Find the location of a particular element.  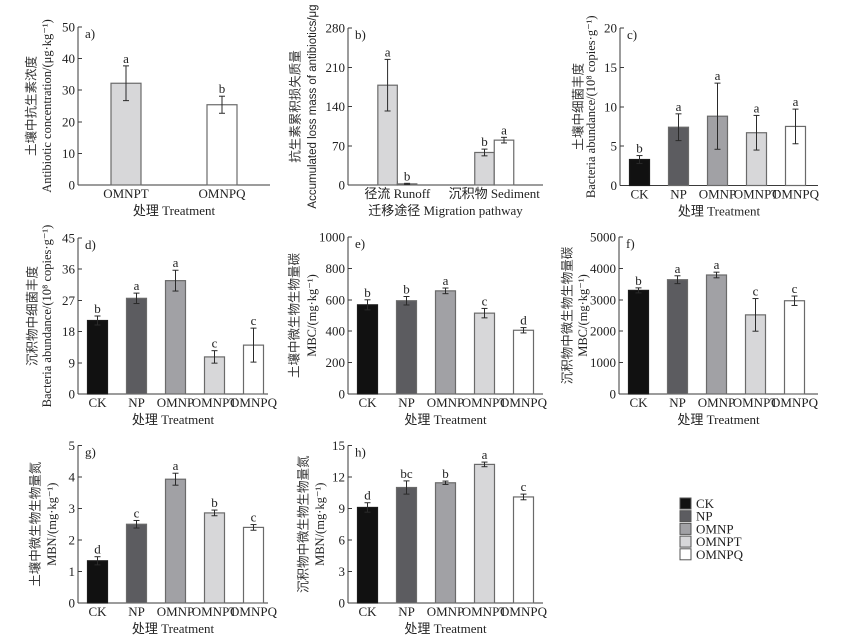

y-tick-label: 36 is located at coordinates (69, 269).